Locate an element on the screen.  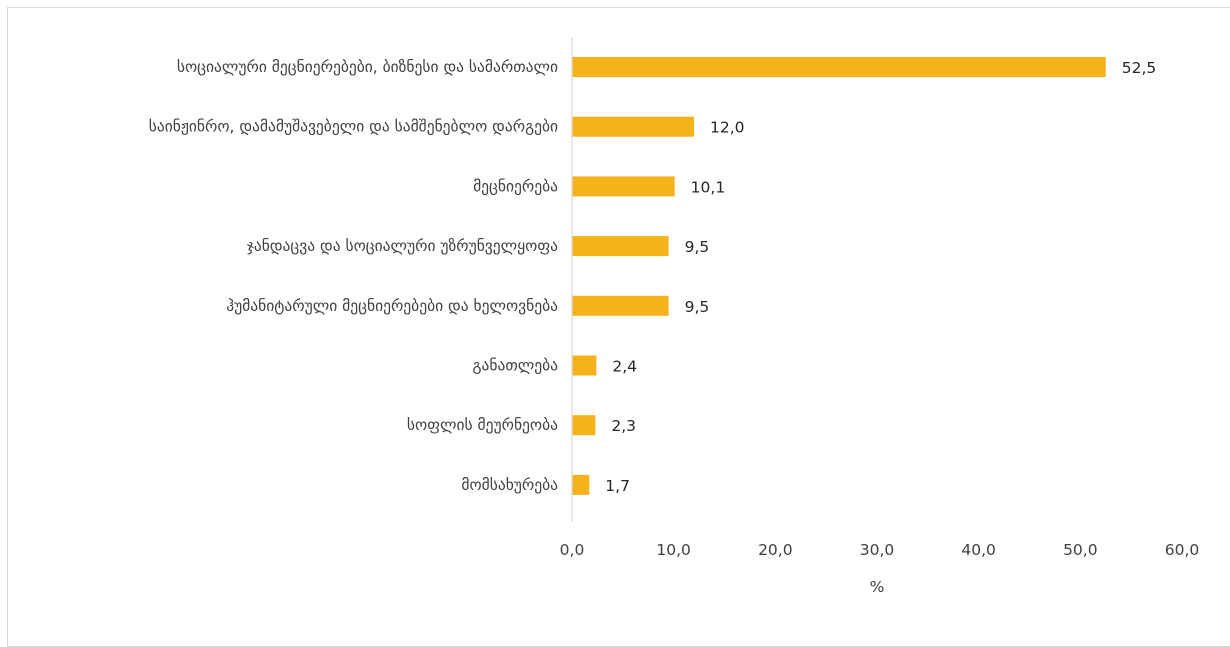
category-label: ჯანდაცვა და სოციალური უზრუნველყოფა is located at coordinates (402, 246).